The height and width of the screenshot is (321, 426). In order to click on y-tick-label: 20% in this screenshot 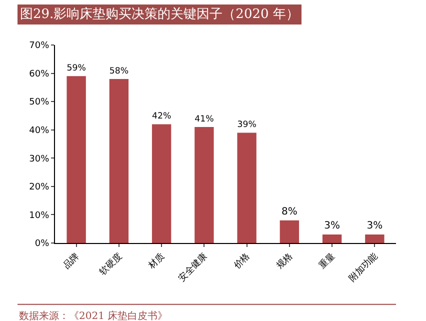, I will do `click(39, 187)`.